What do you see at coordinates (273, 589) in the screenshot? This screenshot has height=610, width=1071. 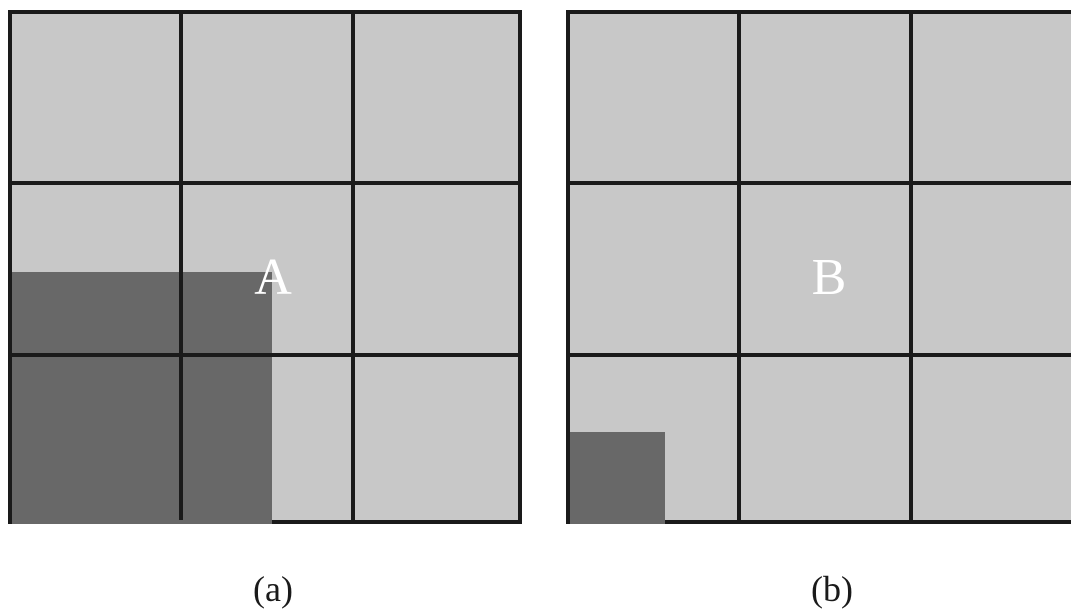 I see `caption-a: (a)` at bounding box center [273, 589].